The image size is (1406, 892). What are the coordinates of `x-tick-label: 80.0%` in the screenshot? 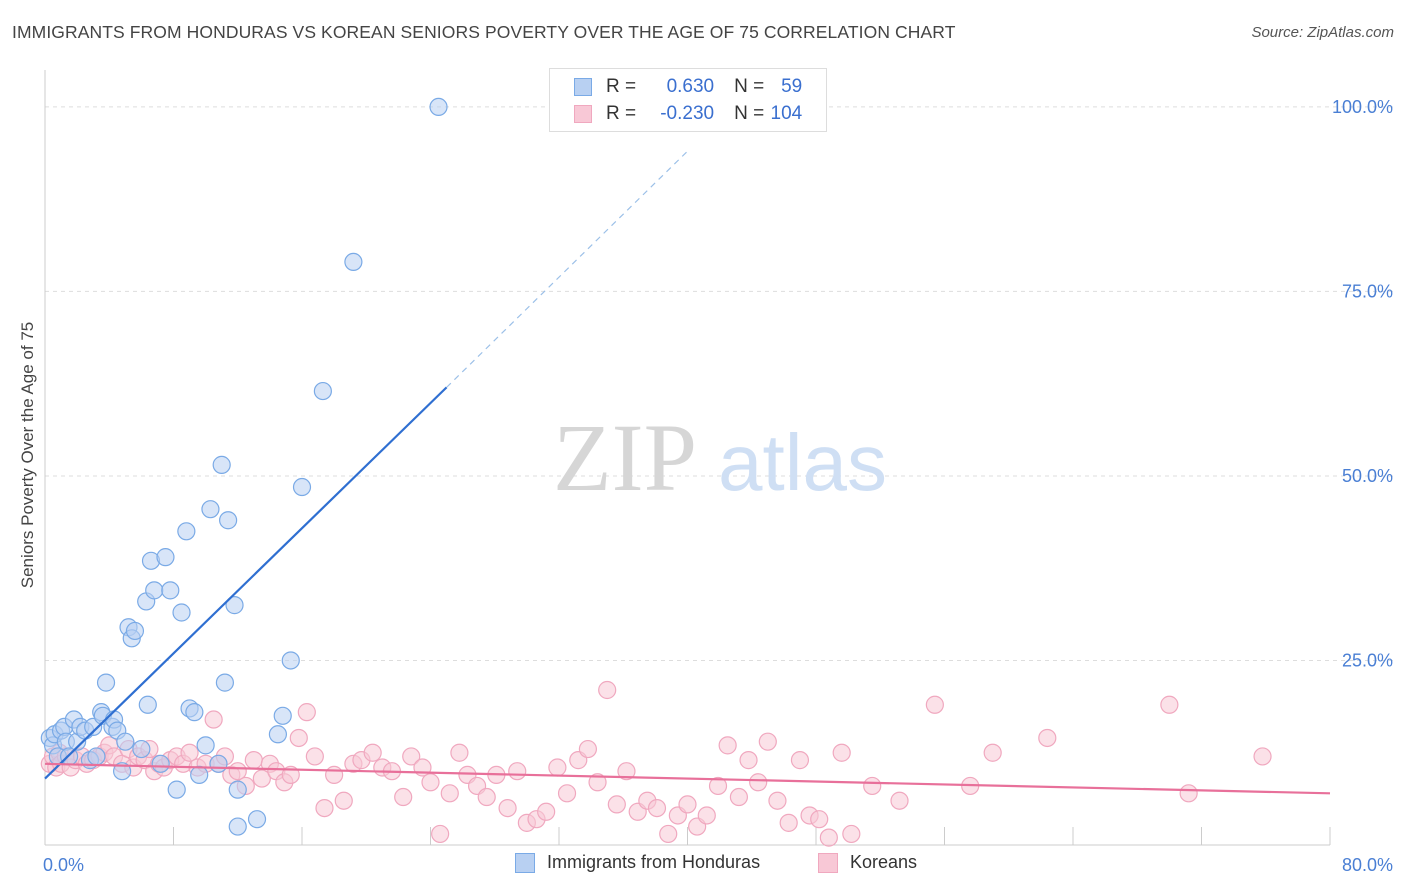 It's located at (1367, 865).